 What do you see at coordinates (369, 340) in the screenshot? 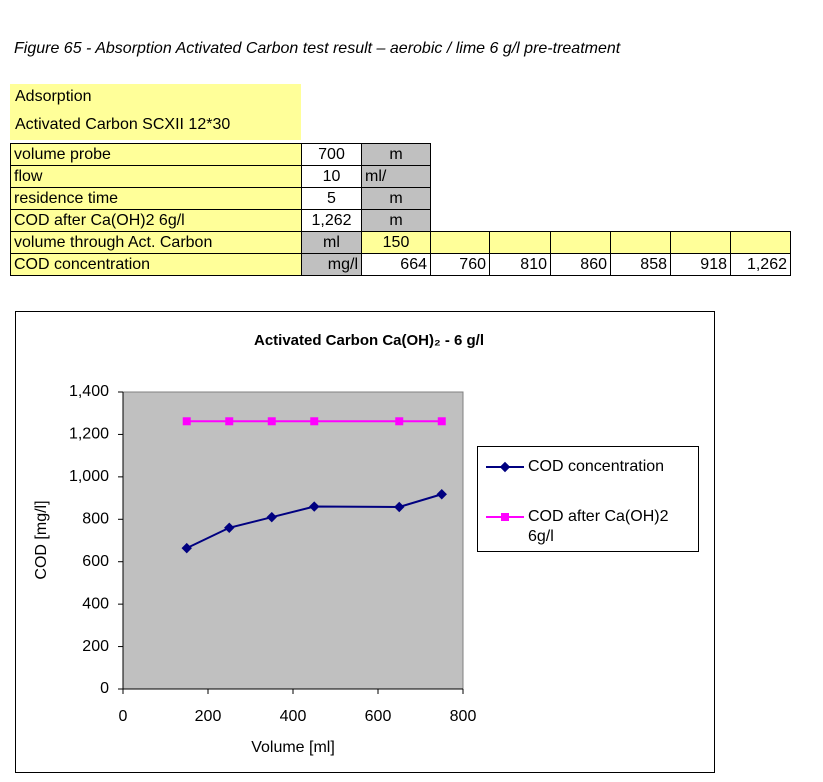
I see `chart-title: Activated Carbon Ca(OH)₂ - 6 g/l` at bounding box center [369, 340].